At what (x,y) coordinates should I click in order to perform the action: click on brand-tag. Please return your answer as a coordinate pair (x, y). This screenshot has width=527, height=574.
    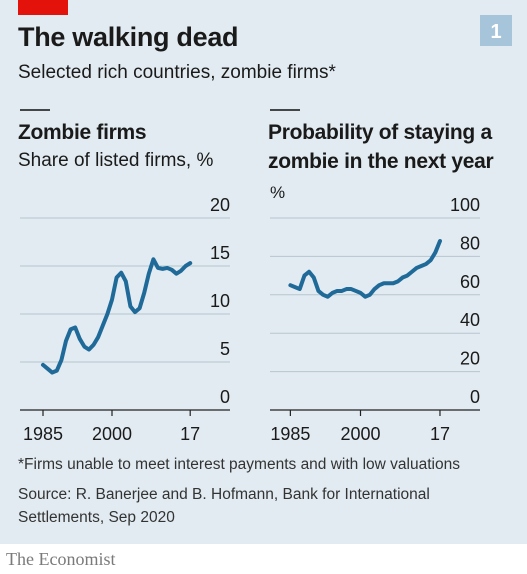
    Looking at the image, I should click on (43, 7).